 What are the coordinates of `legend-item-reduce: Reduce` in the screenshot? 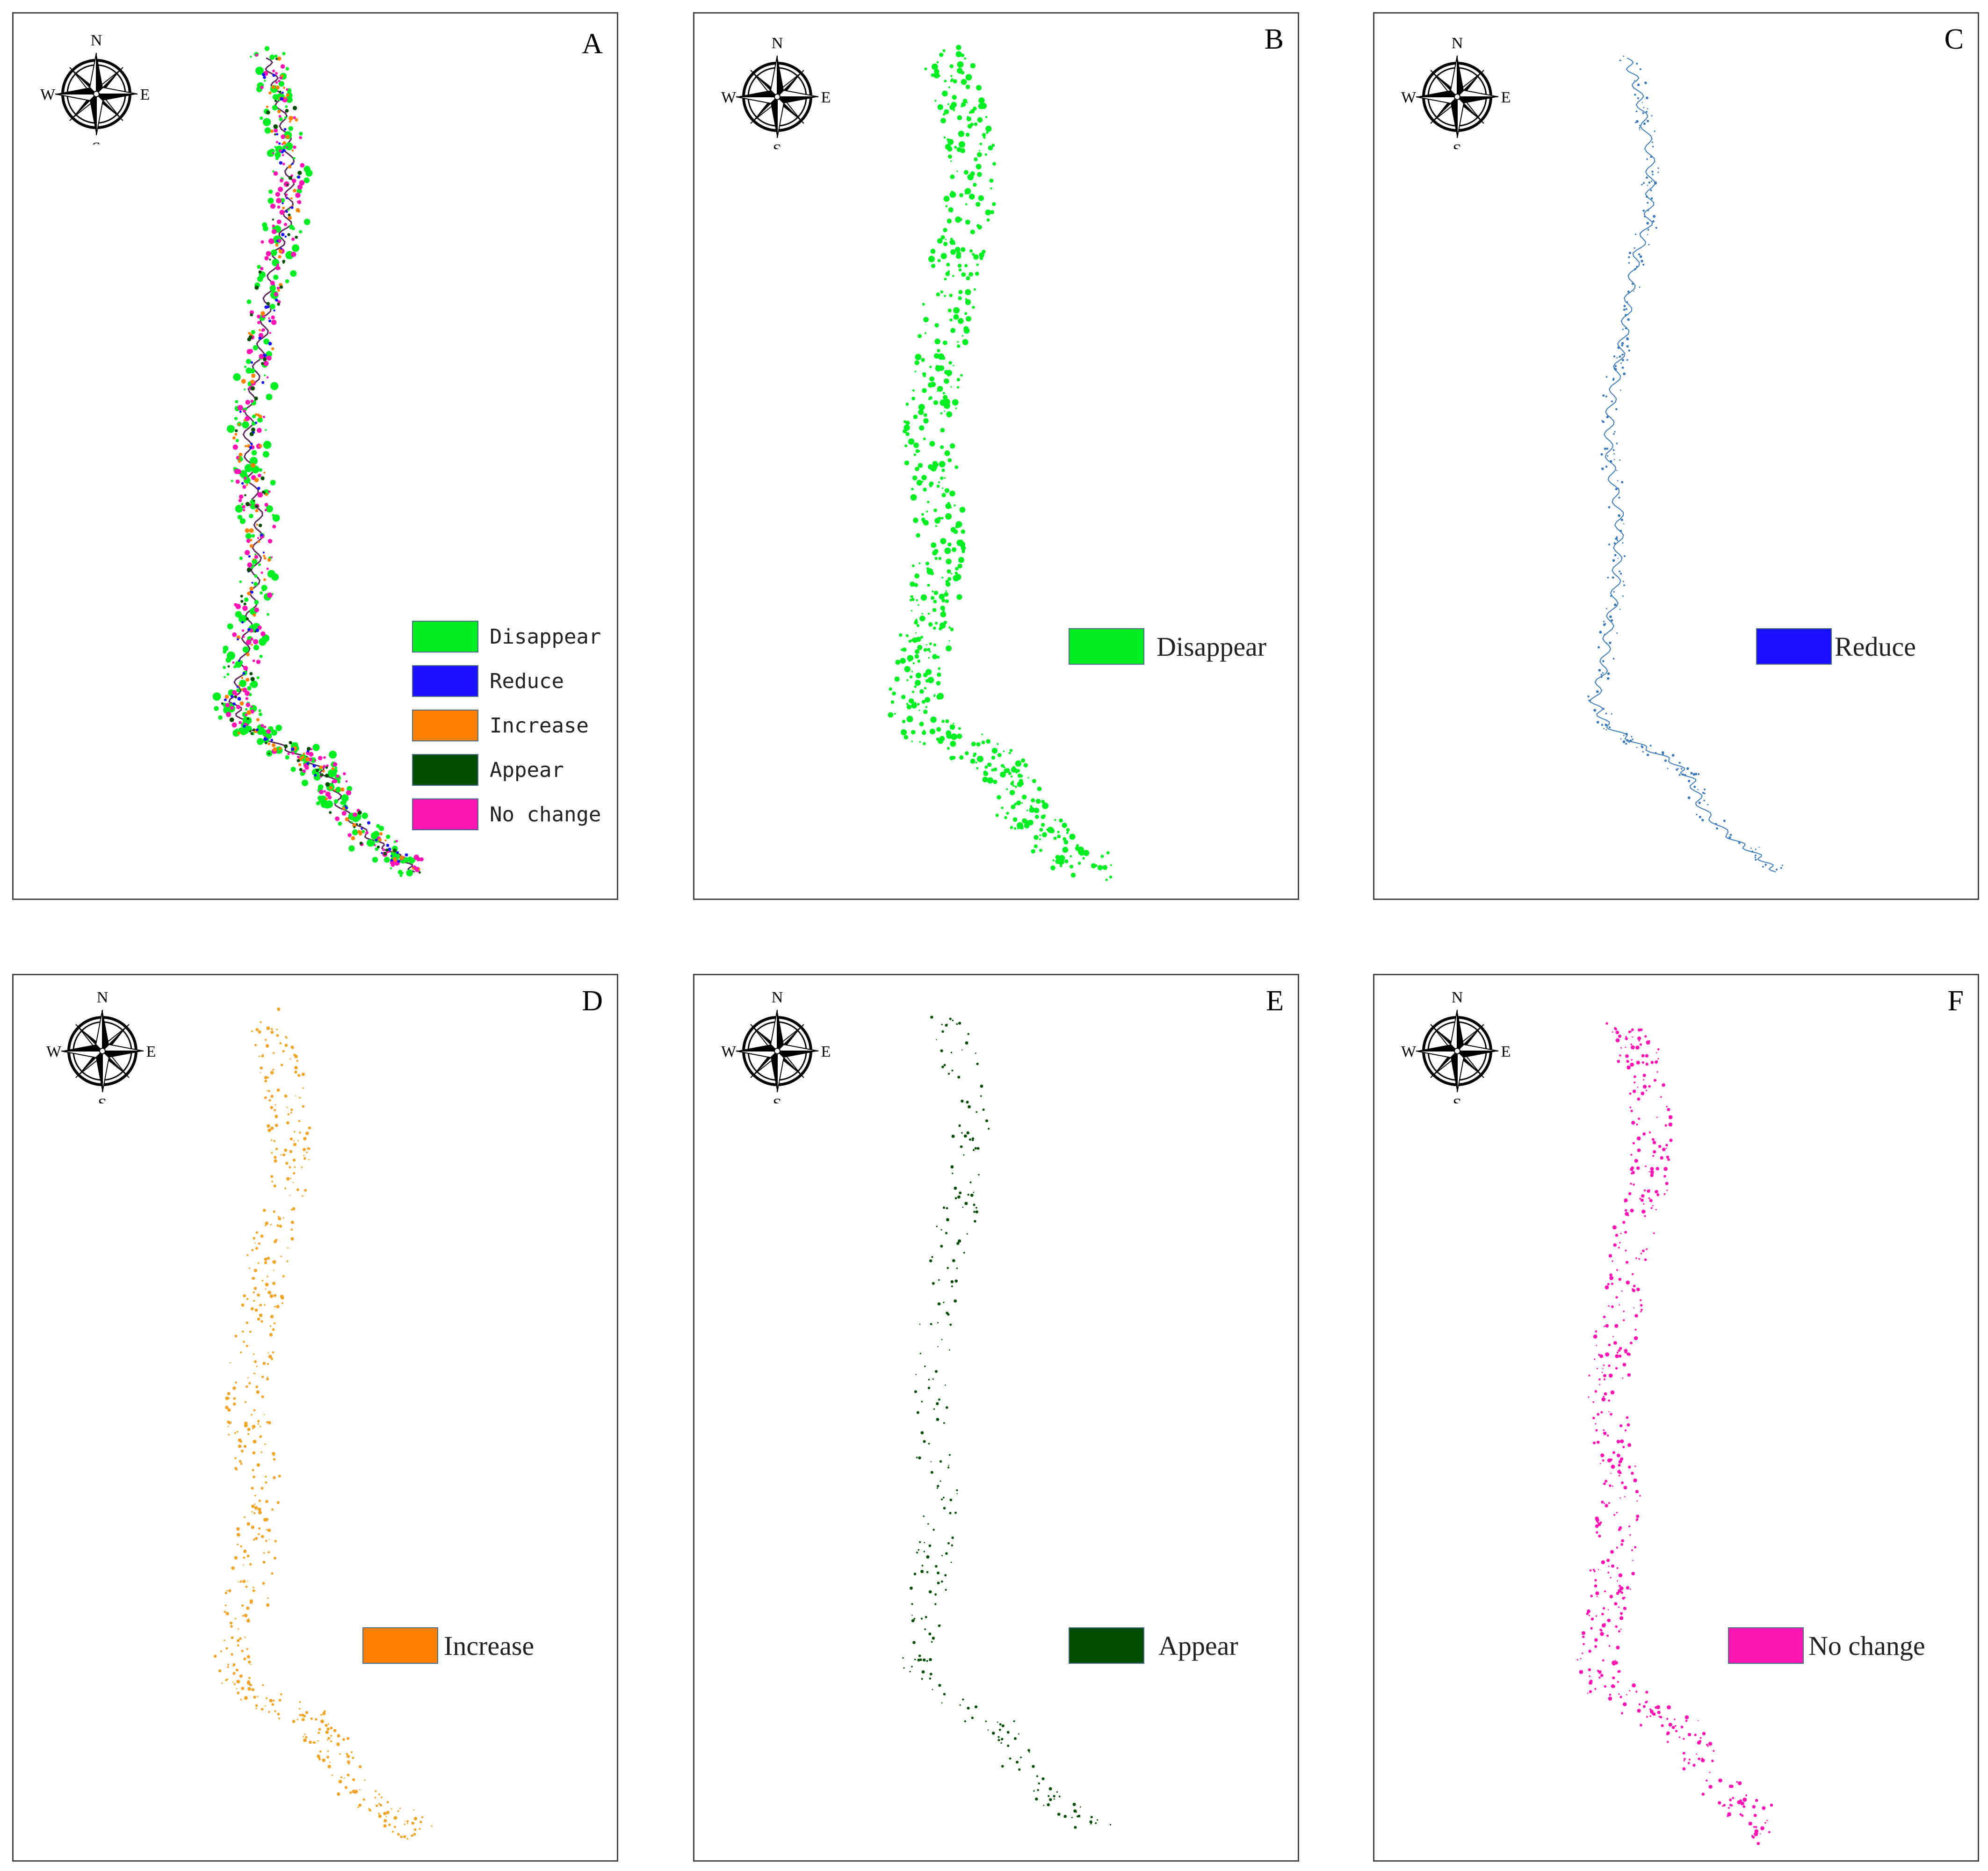 It's located at (488, 681).